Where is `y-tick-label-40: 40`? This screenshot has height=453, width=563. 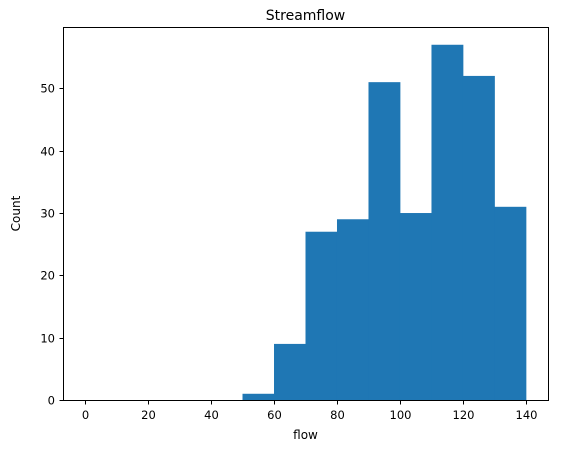 y-tick-label-40: 40 is located at coordinates (47, 152).